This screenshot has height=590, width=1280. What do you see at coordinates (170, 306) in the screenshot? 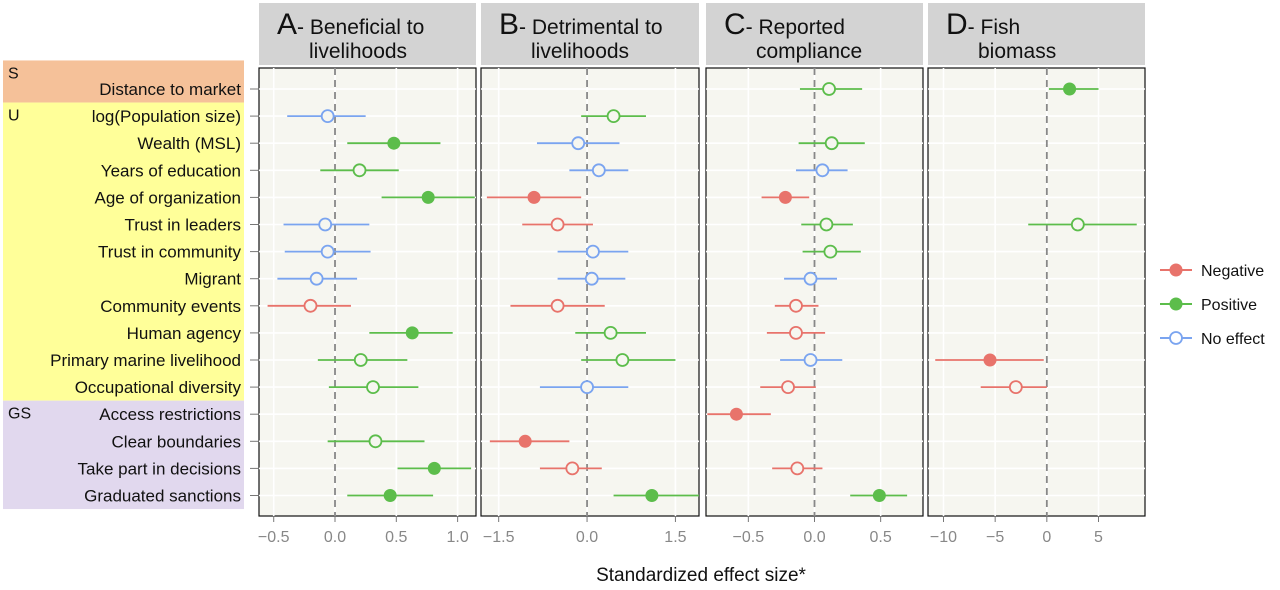
I see `row-label: Community events` at bounding box center [170, 306].